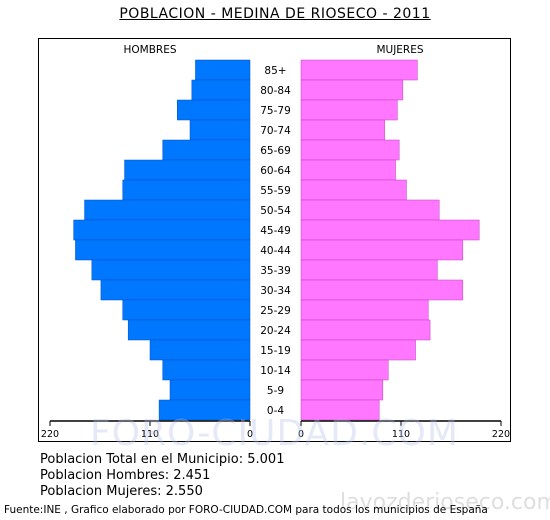 Image resolution: width=550 pixels, height=520 pixels. What do you see at coordinates (275, 291) in the screenshot?
I see `age-label-30-34: 30-34` at bounding box center [275, 291].